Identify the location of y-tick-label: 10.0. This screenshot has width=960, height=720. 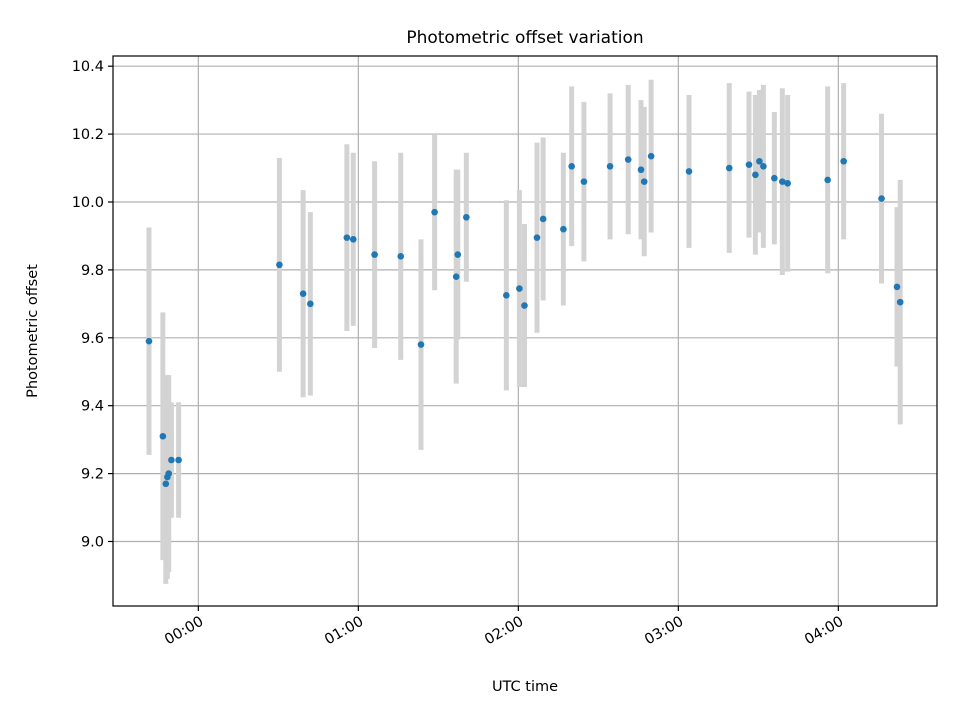
(88, 203).